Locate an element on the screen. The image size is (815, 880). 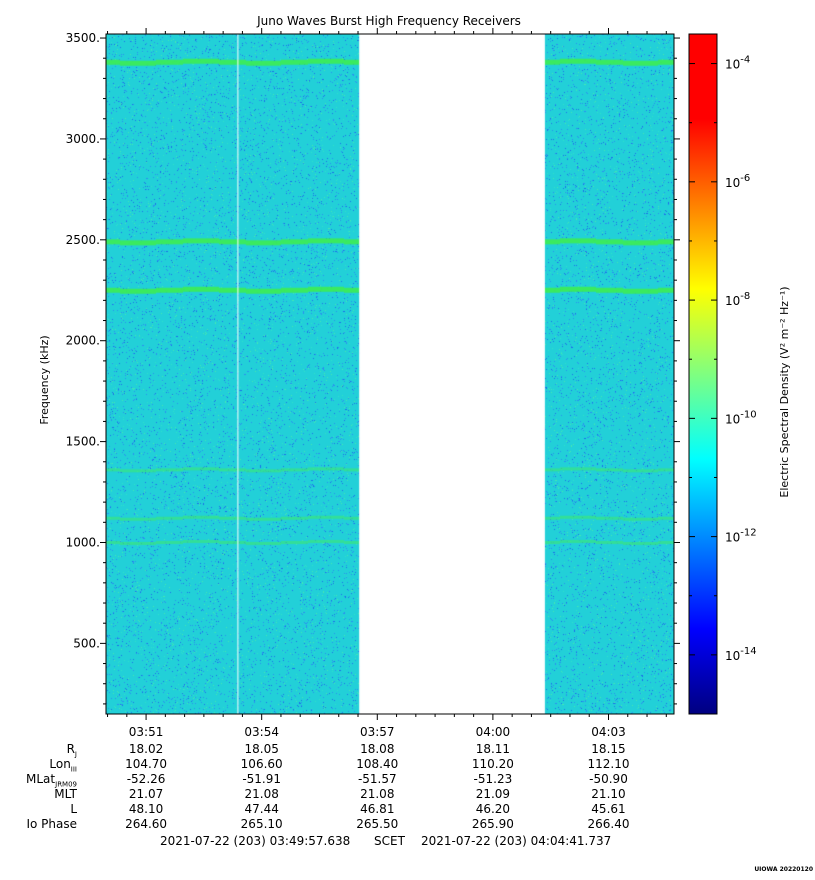
x-tick-label: 03:51 is located at coordinates (146, 732).